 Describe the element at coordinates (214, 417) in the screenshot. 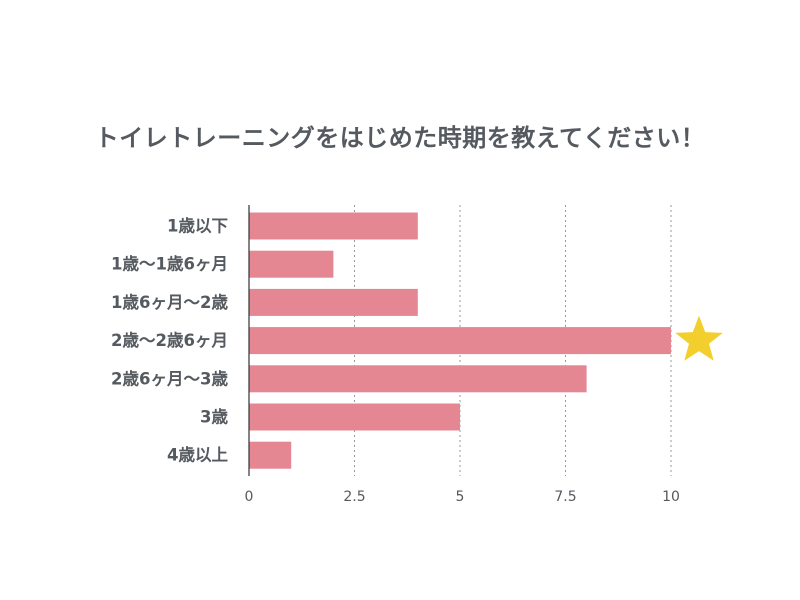

I see `category-label: 3歳` at that location.